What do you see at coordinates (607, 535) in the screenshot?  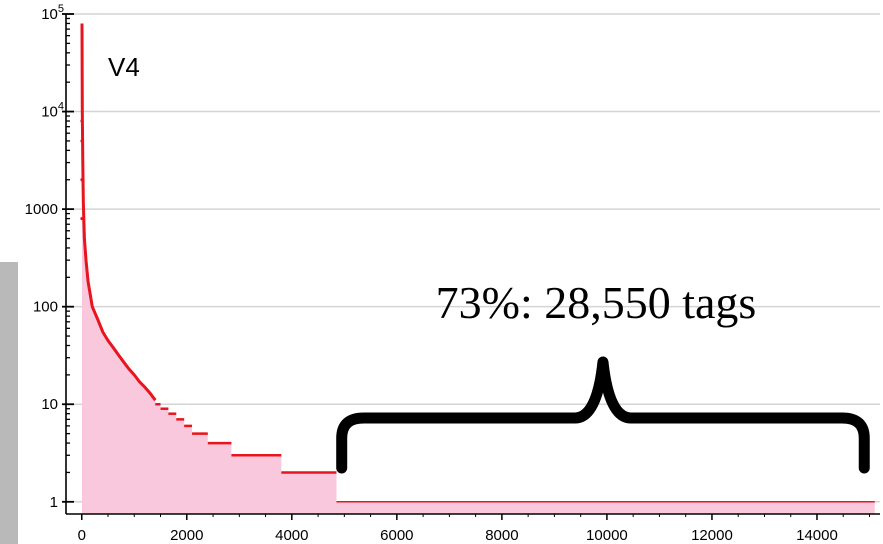 I see `x-tick-label: 10000` at bounding box center [607, 535].